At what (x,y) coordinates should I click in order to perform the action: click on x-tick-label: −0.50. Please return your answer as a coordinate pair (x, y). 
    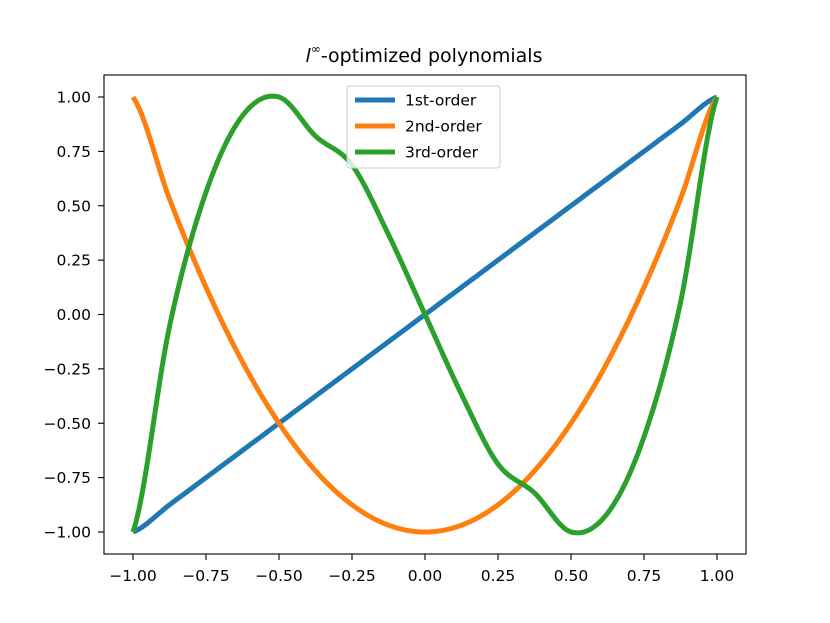
    Looking at the image, I should click on (279, 576).